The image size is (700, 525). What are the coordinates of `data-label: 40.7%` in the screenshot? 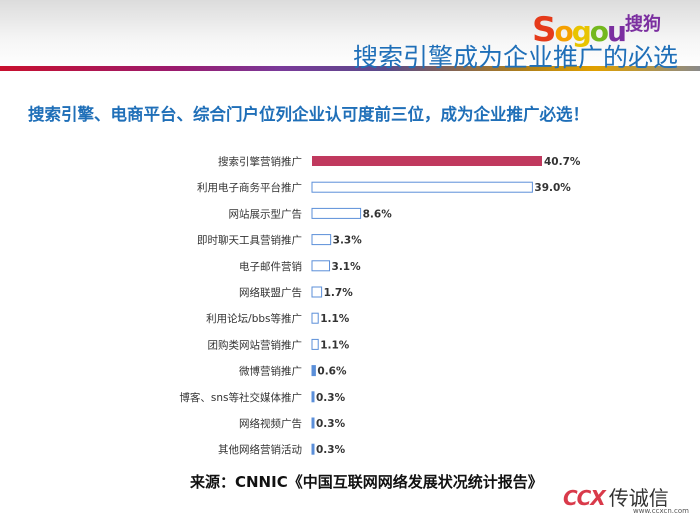 It's located at (562, 162).